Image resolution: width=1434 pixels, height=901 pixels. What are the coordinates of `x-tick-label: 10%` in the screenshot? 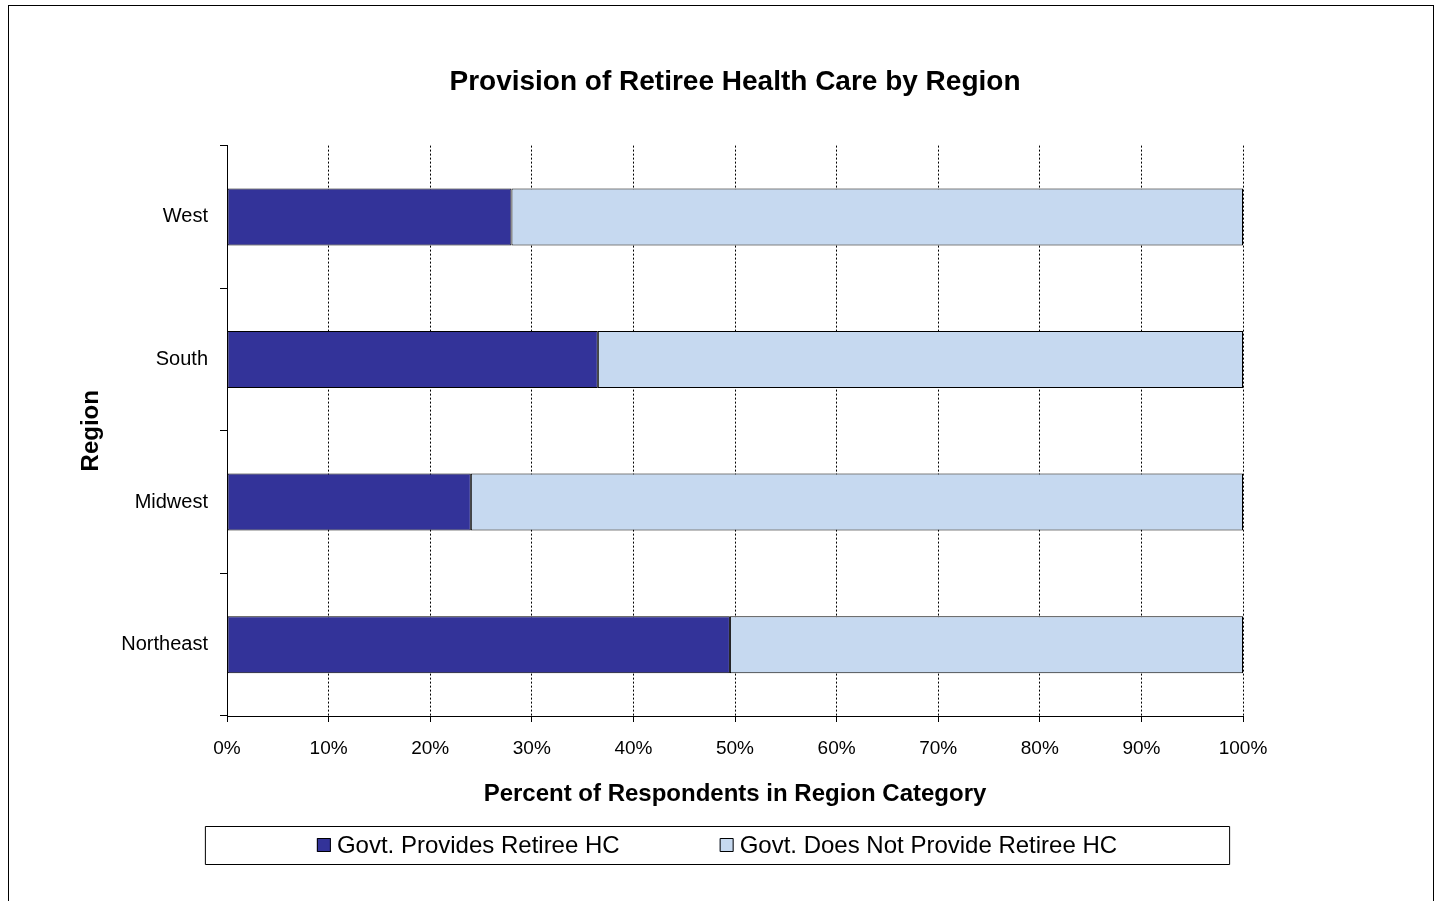 It's located at (328, 747).